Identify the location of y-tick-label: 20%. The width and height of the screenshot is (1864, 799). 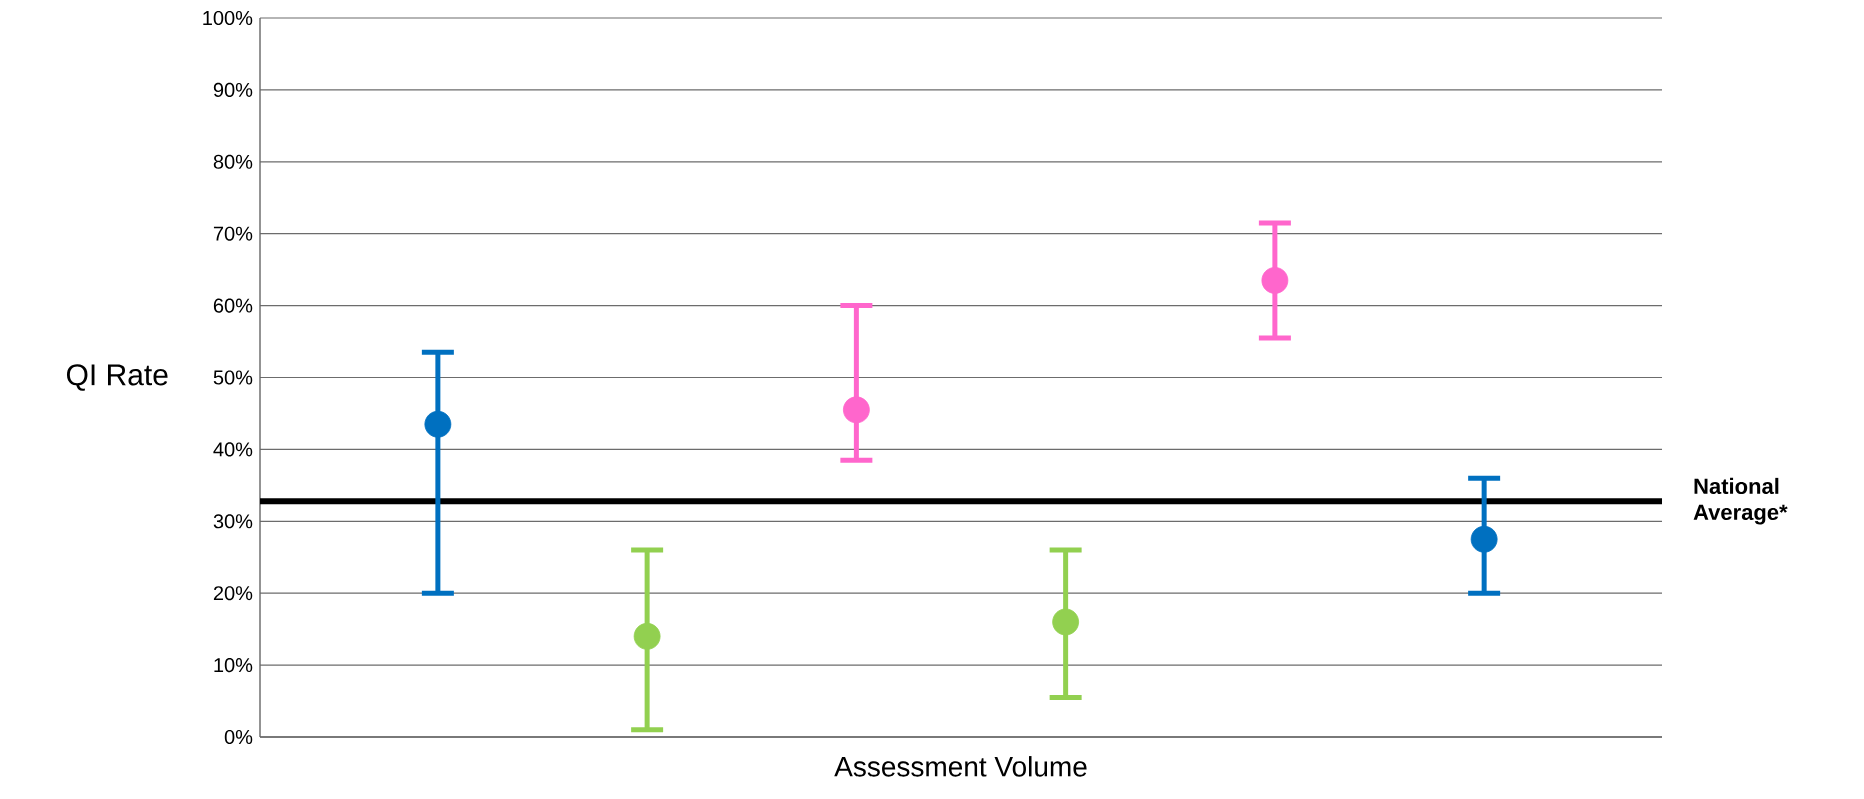
(233, 593).